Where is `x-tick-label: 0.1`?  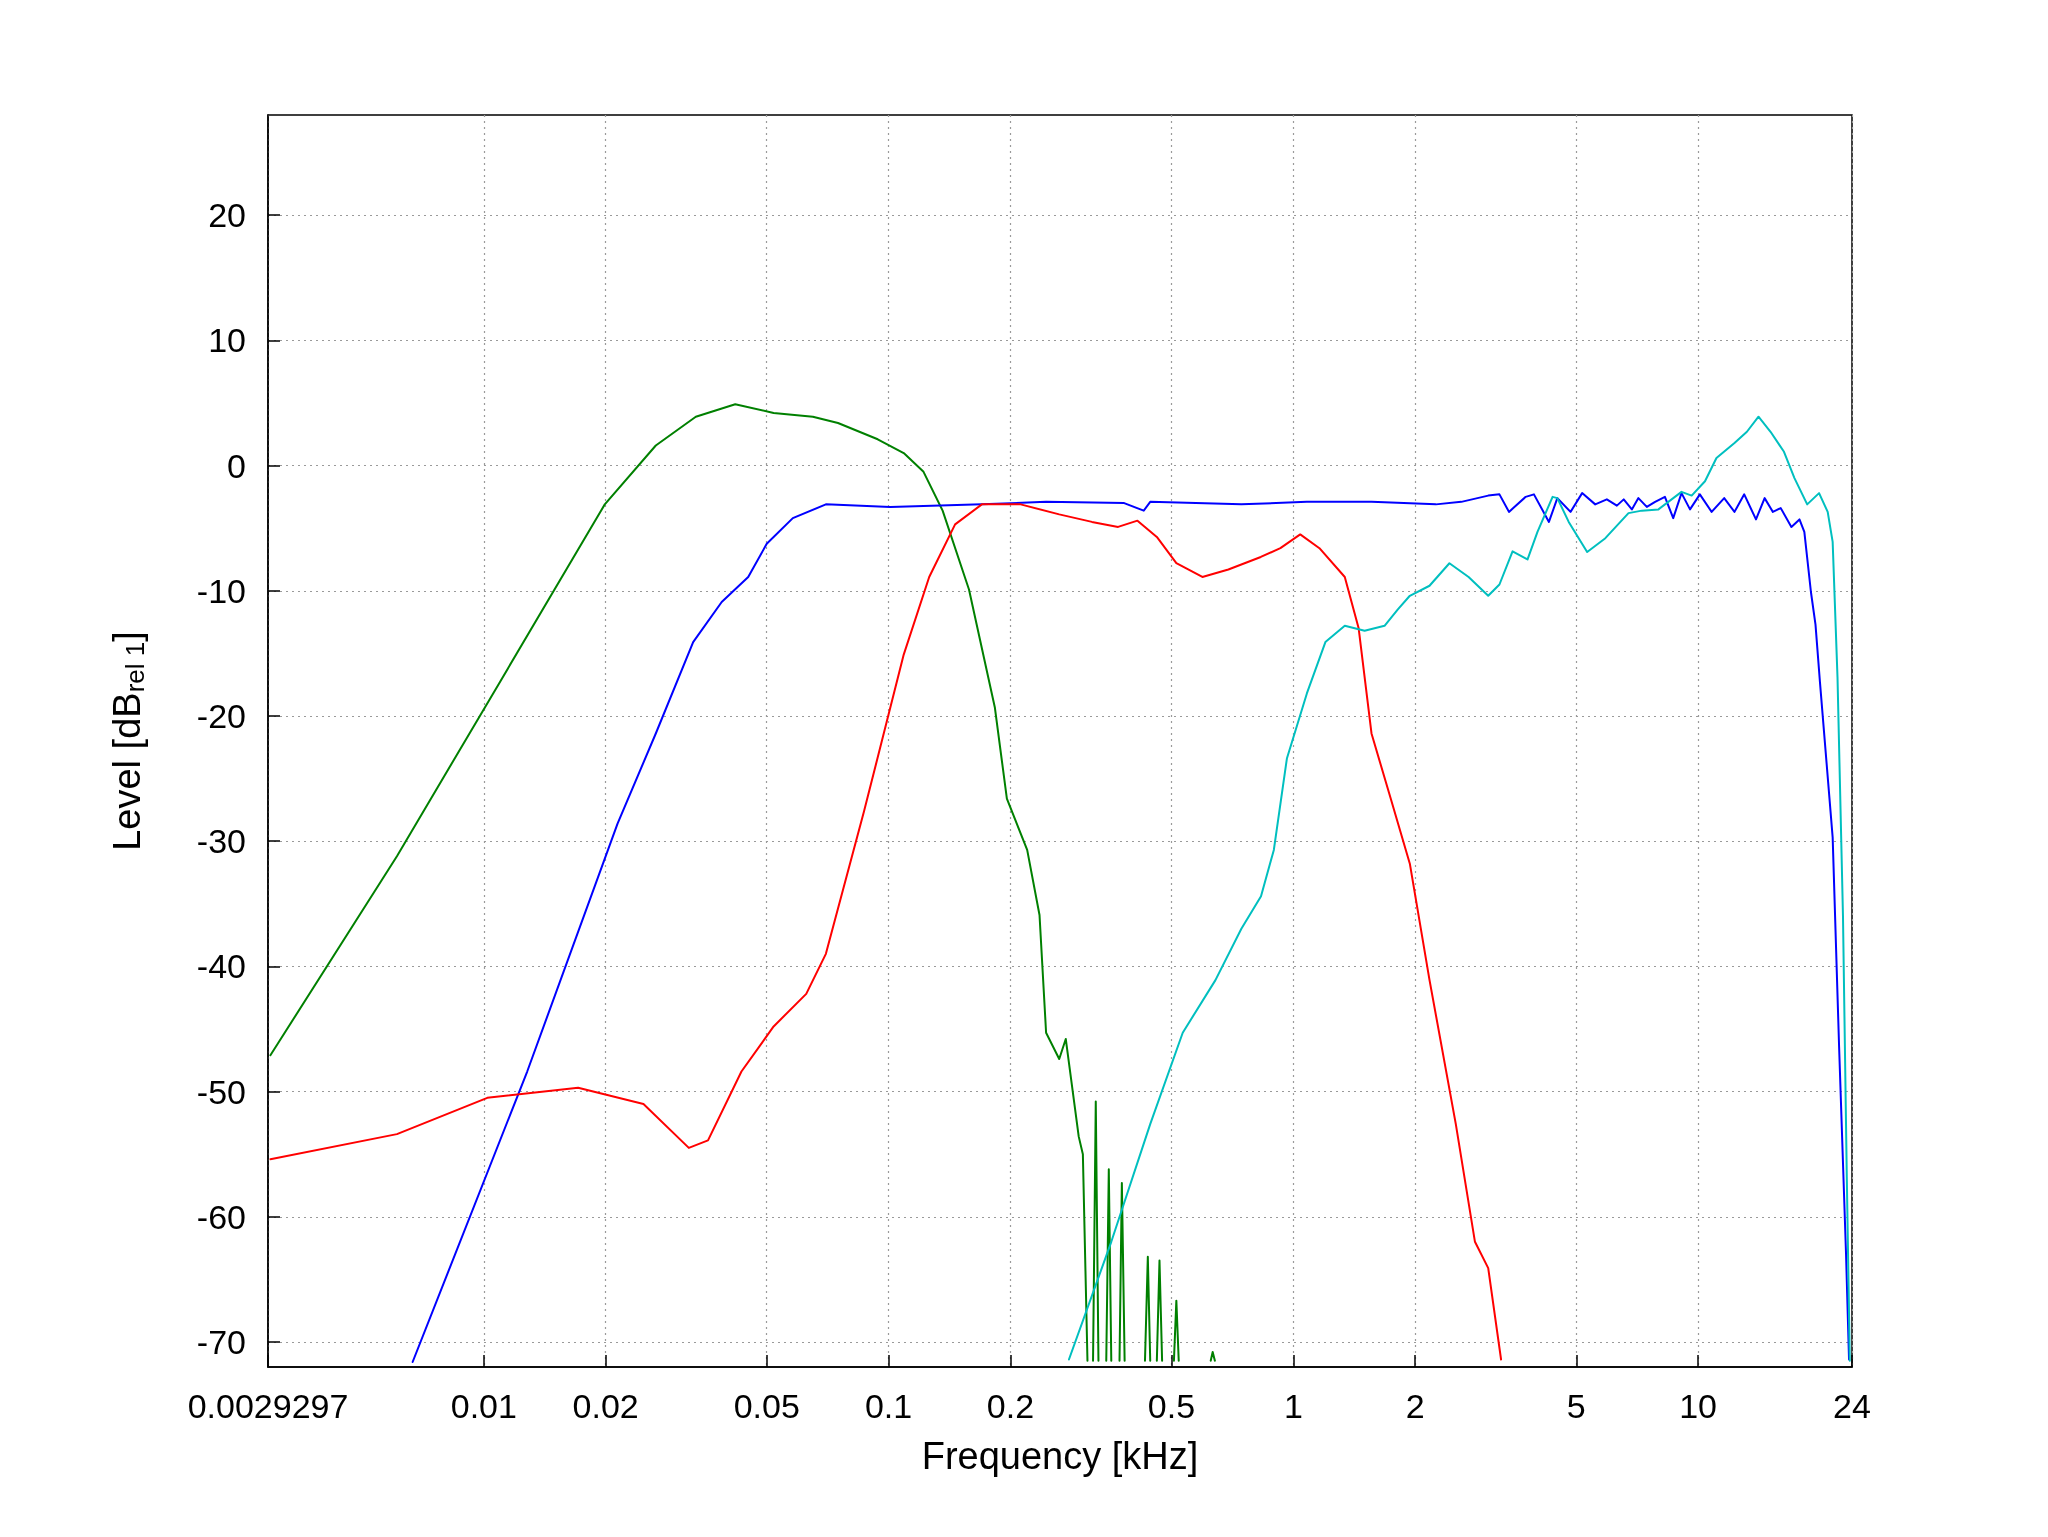
x-tick-label: 0.1 is located at coordinates (888, 1406).